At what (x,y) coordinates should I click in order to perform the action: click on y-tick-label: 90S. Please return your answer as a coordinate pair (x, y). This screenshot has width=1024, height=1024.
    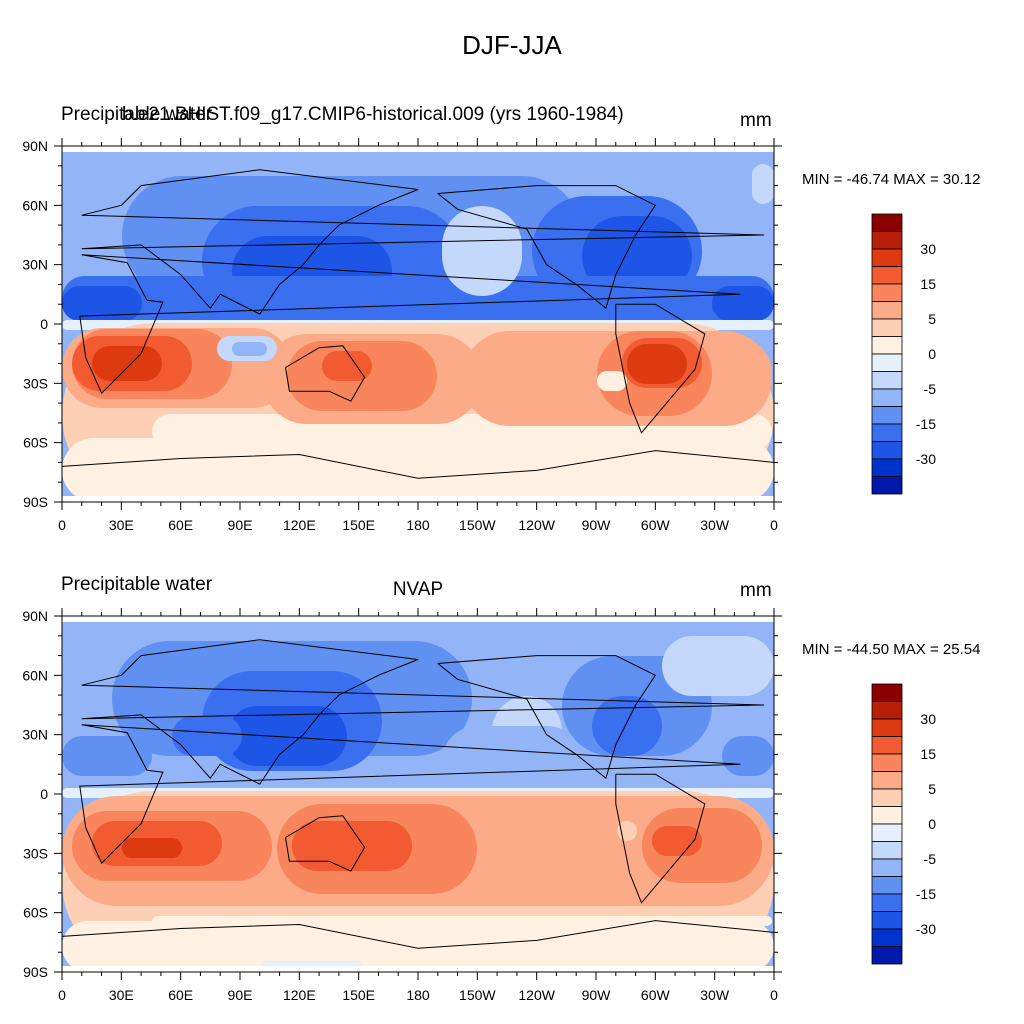
    Looking at the image, I should click on (35, 502).